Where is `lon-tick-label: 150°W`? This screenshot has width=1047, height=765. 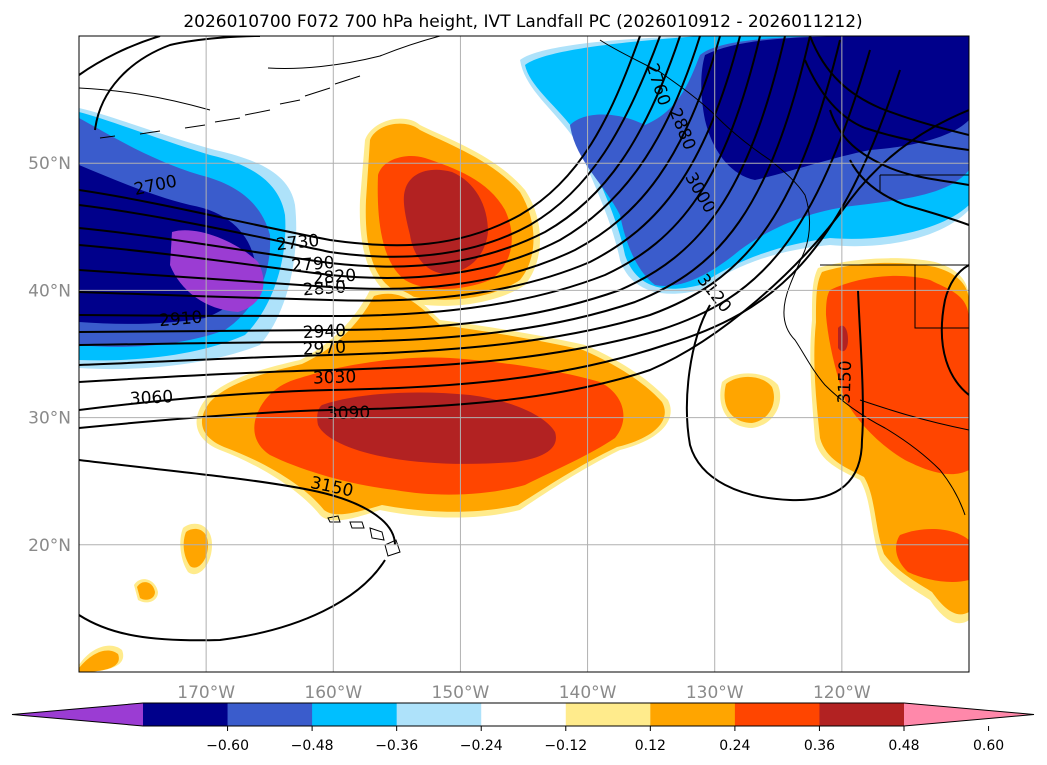
lon-tick-label: 150°W is located at coordinates (461, 693).